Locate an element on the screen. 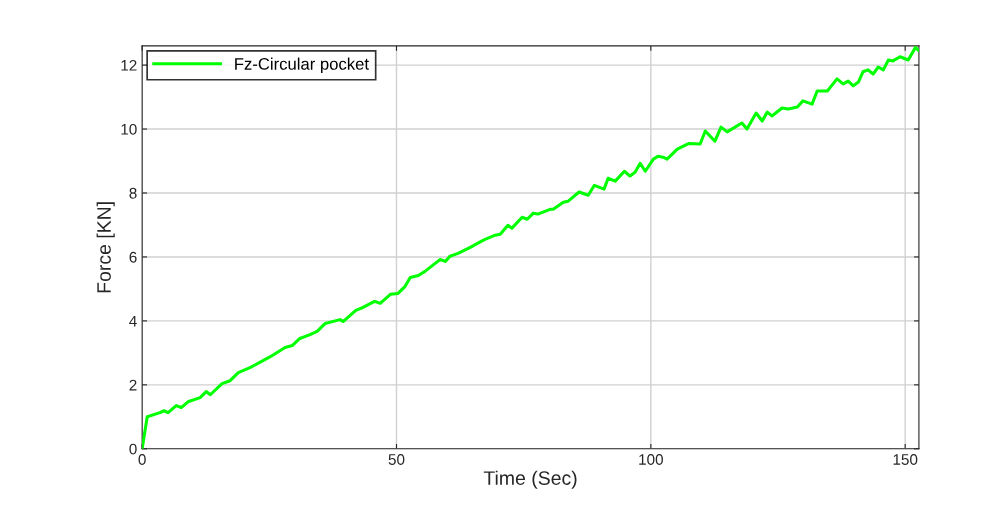 This screenshot has width=1001, height=510. x-tick-label: 150 is located at coordinates (905, 459).